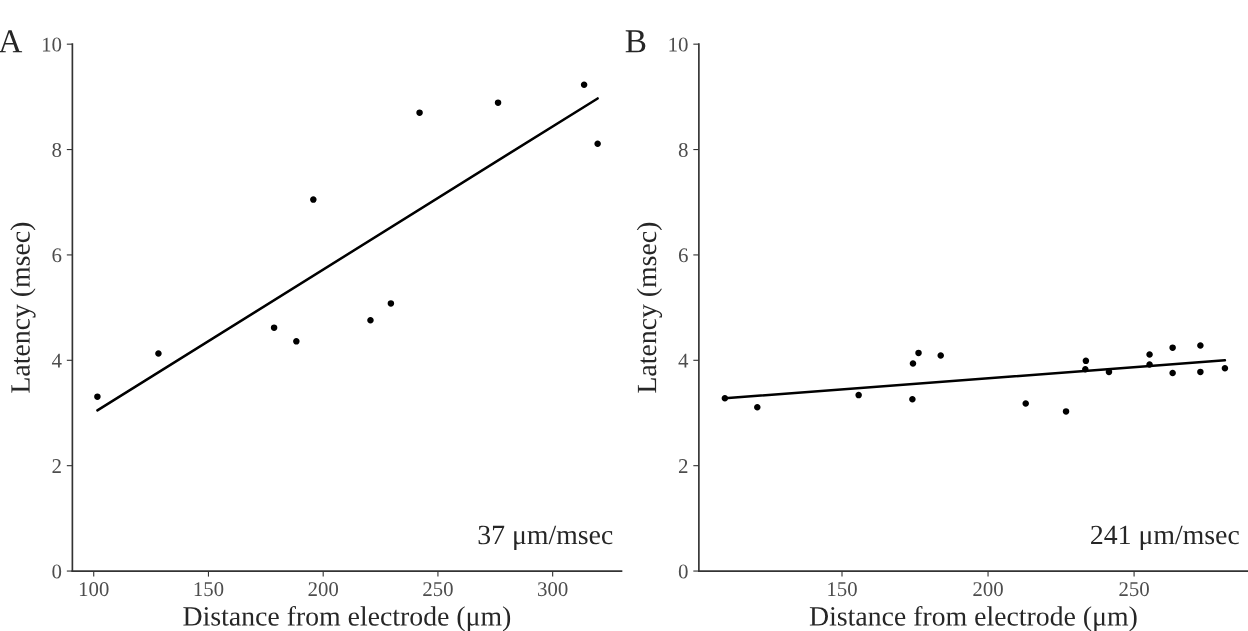 The height and width of the screenshot is (631, 1248). I want to click on annotation: 241 μm/msec, so click(1165, 537).